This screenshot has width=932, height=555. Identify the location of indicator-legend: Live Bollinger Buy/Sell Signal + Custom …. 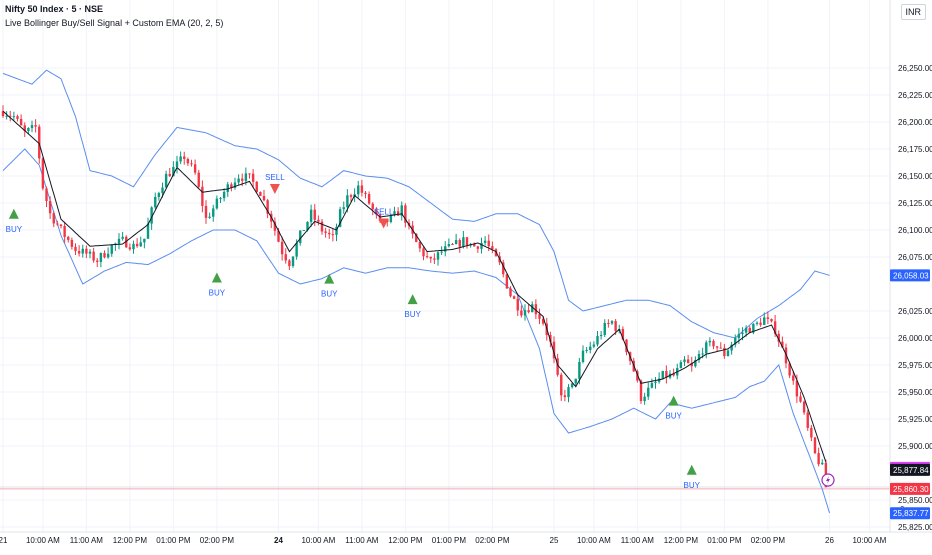
(114, 23).